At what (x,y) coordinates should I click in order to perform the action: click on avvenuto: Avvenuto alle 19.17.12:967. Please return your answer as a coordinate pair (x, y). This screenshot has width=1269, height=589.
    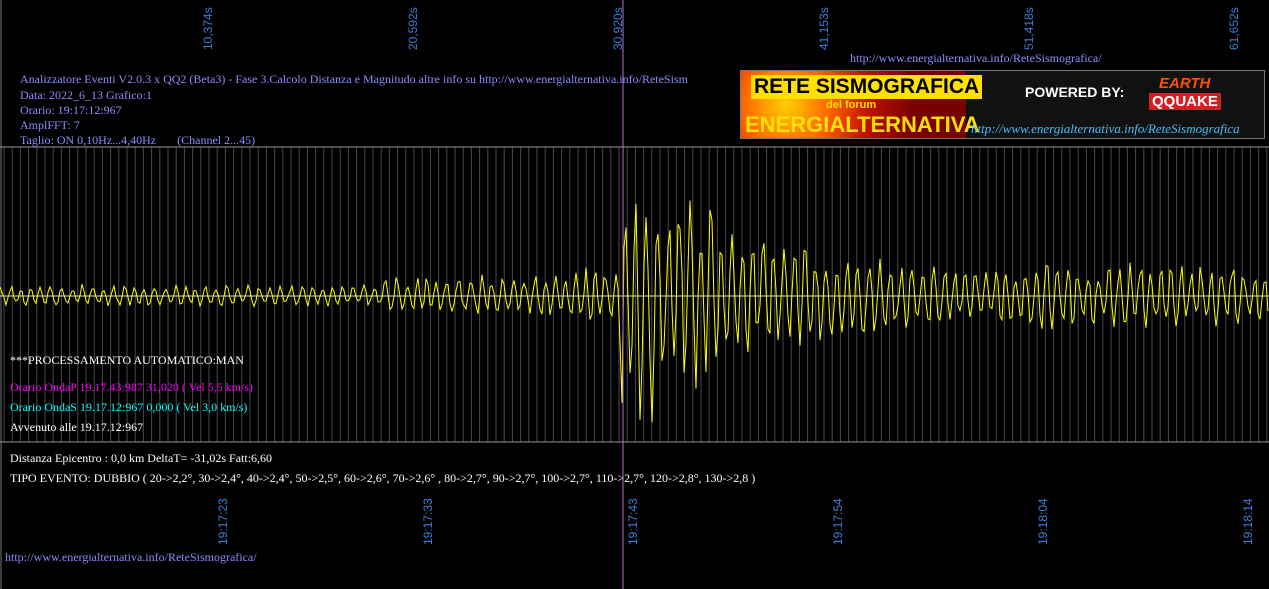
    Looking at the image, I should click on (77, 427).